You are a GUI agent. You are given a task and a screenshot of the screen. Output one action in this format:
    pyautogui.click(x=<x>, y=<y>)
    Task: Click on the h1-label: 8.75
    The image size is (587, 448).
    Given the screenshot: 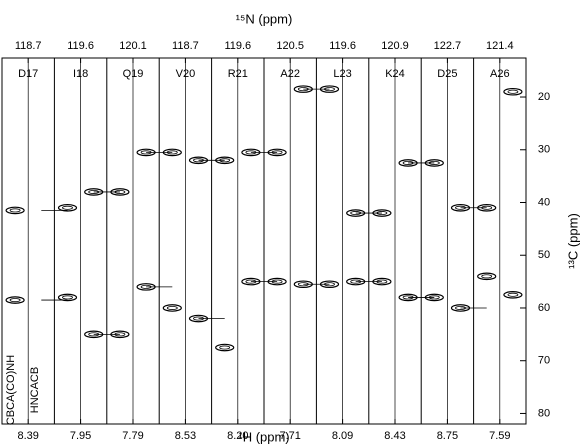 What is the action you would take?
    pyautogui.click(x=447, y=436)
    